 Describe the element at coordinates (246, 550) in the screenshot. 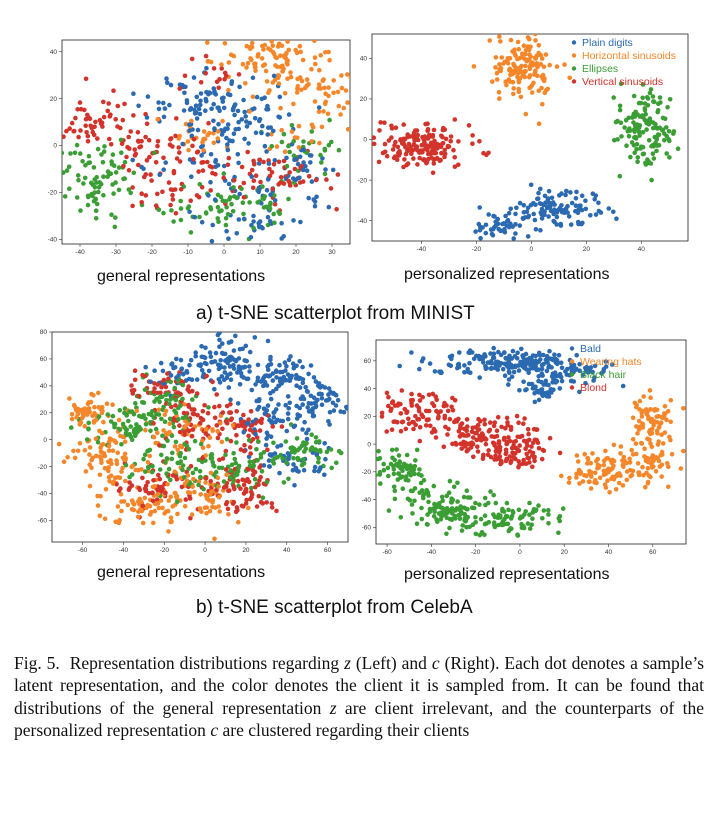

I see `x-tick-label: 20` at that location.